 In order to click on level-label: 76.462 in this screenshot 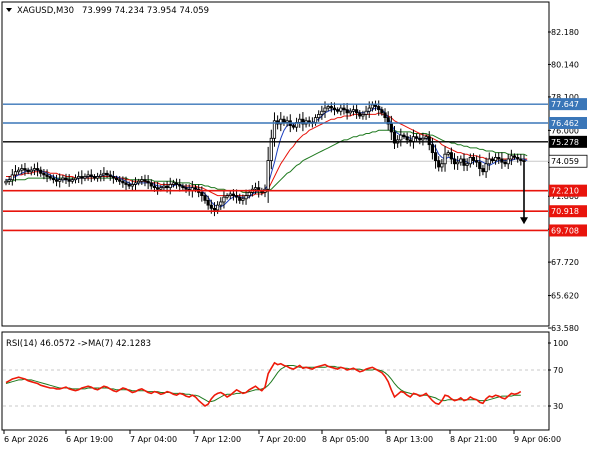, I will do `click(565, 123)`.